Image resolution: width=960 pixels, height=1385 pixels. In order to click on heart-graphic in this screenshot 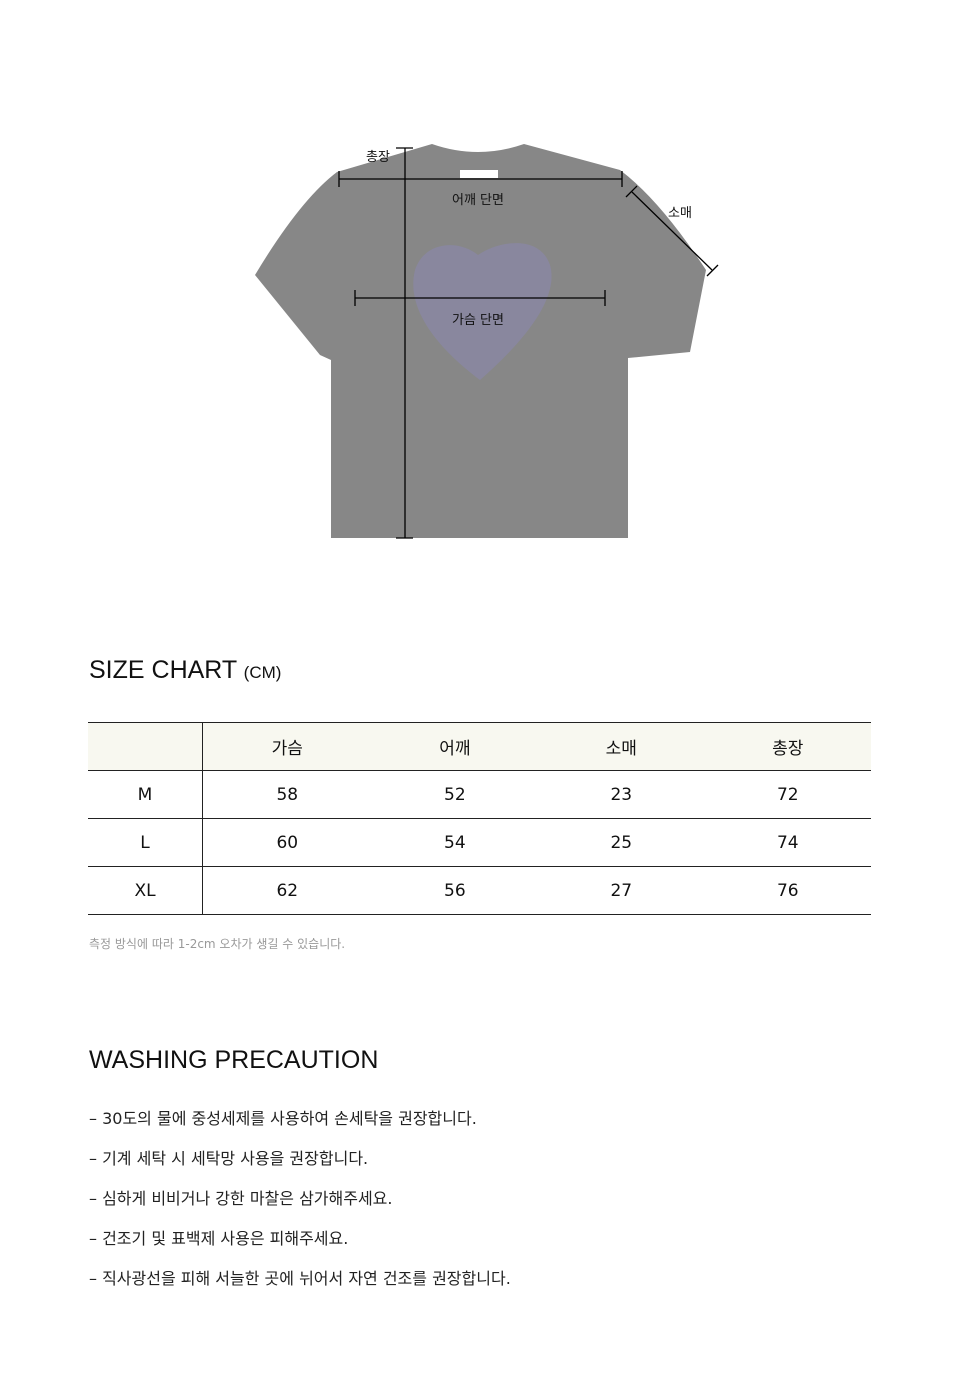, I will do `click(482, 311)`.